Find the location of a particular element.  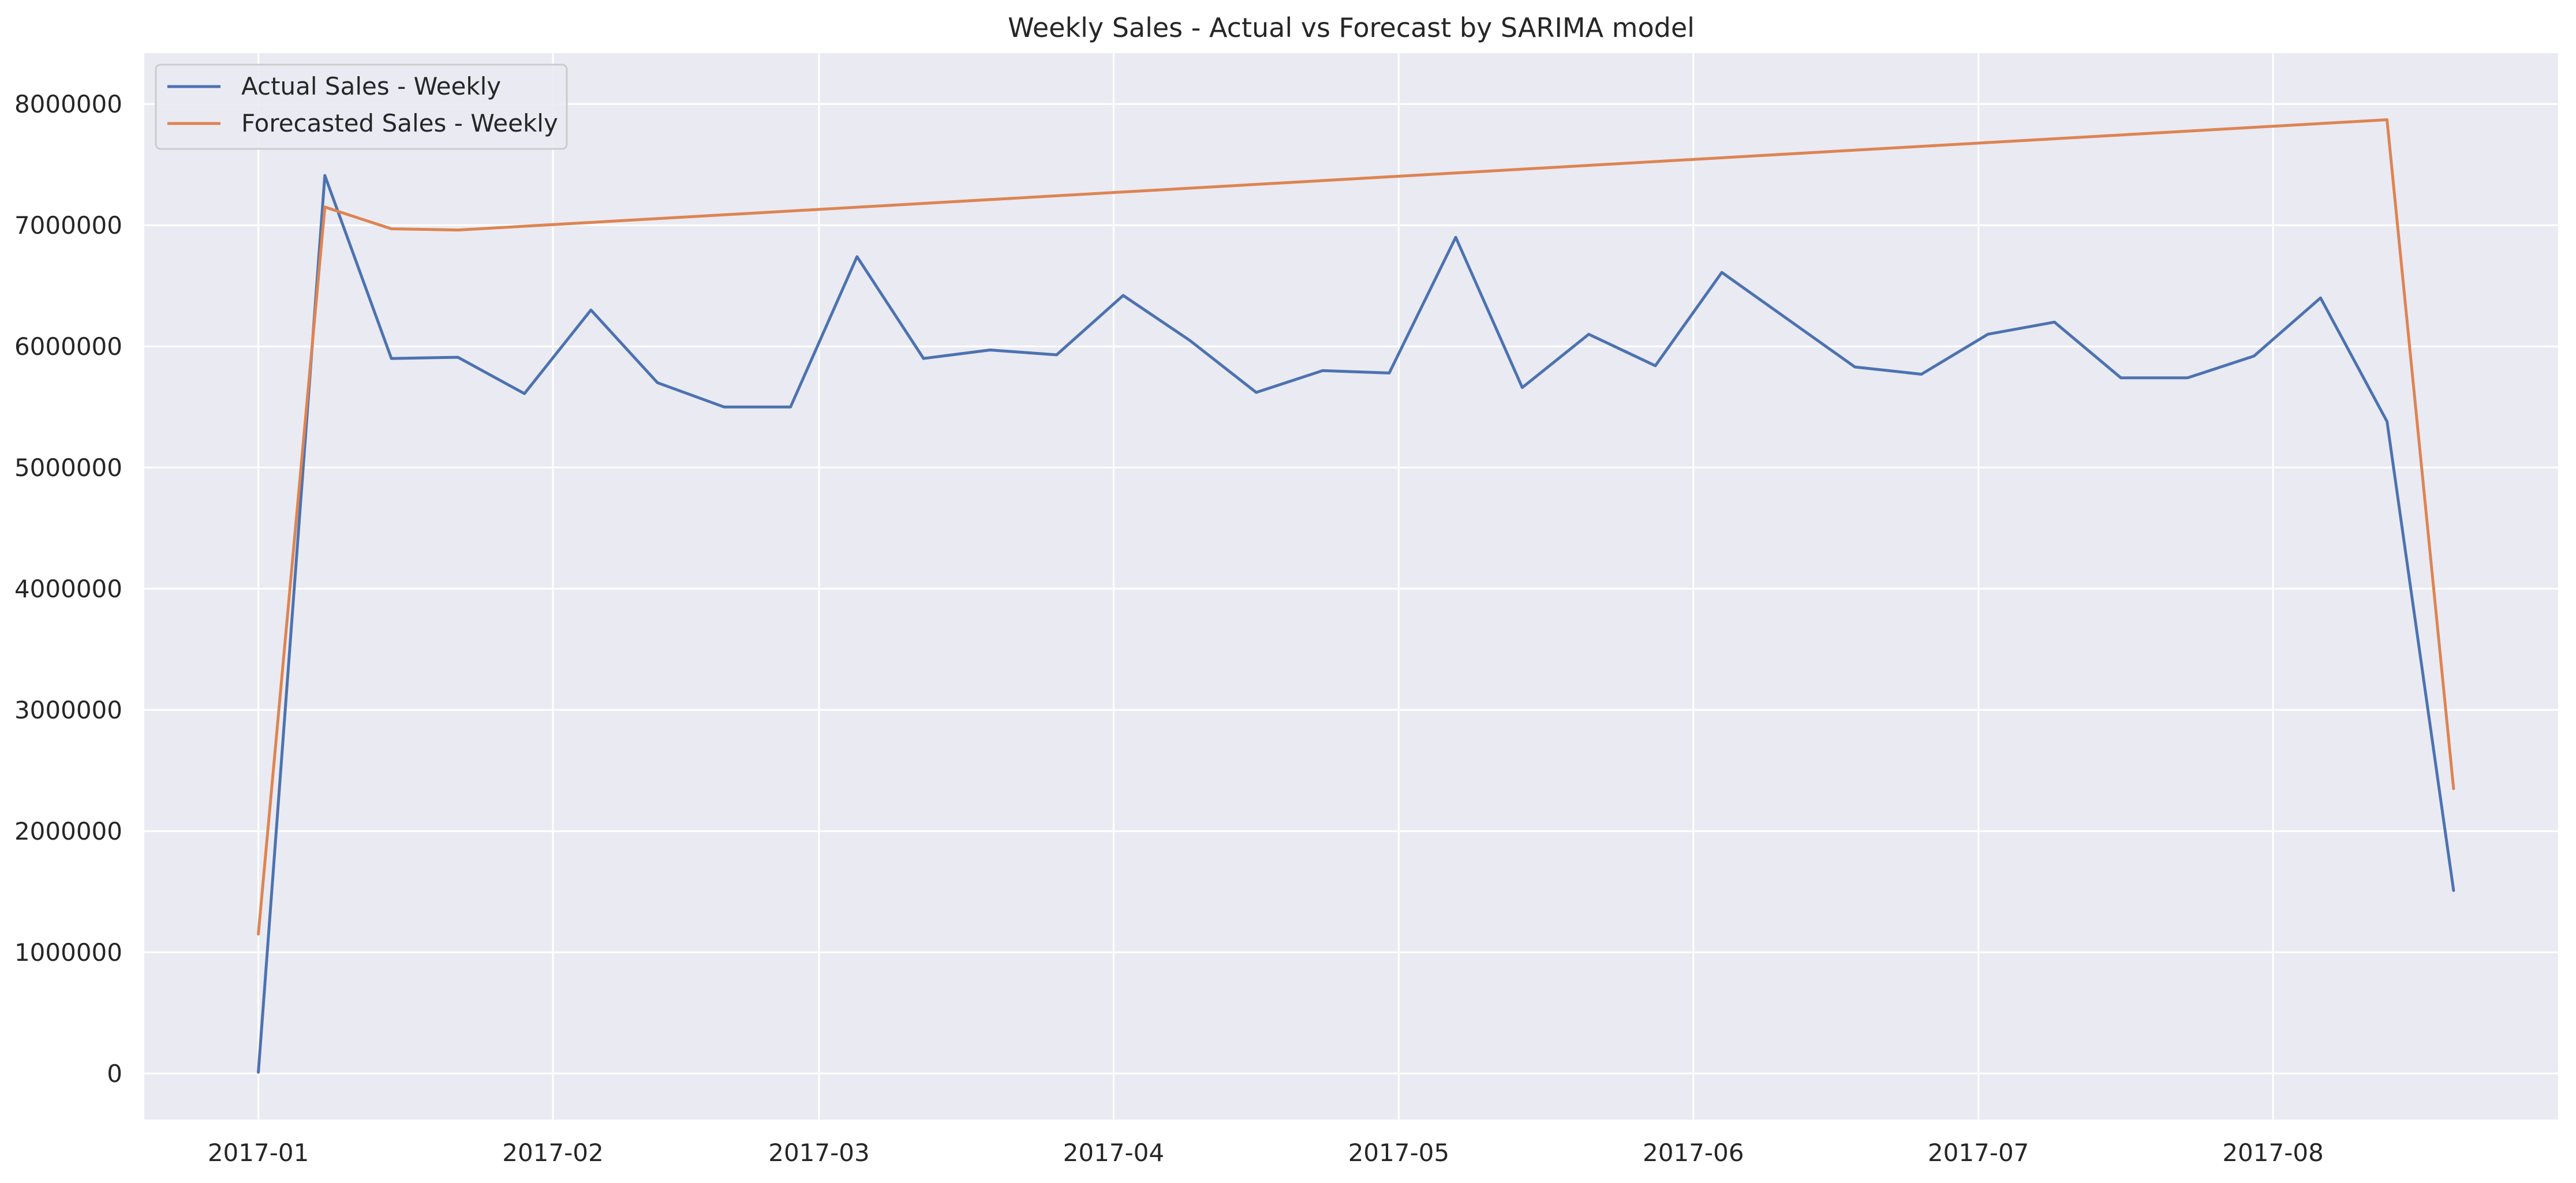

x-tick-label: 2017-04 is located at coordinates (1114, 1153).